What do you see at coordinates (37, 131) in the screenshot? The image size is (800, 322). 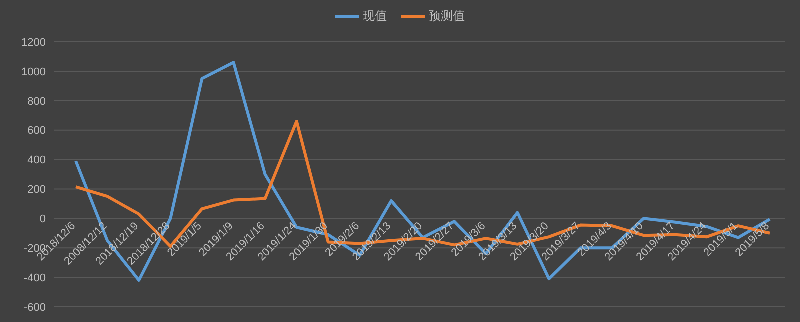 I see `y-tick-label: 600` at bounding box center [37, 131].